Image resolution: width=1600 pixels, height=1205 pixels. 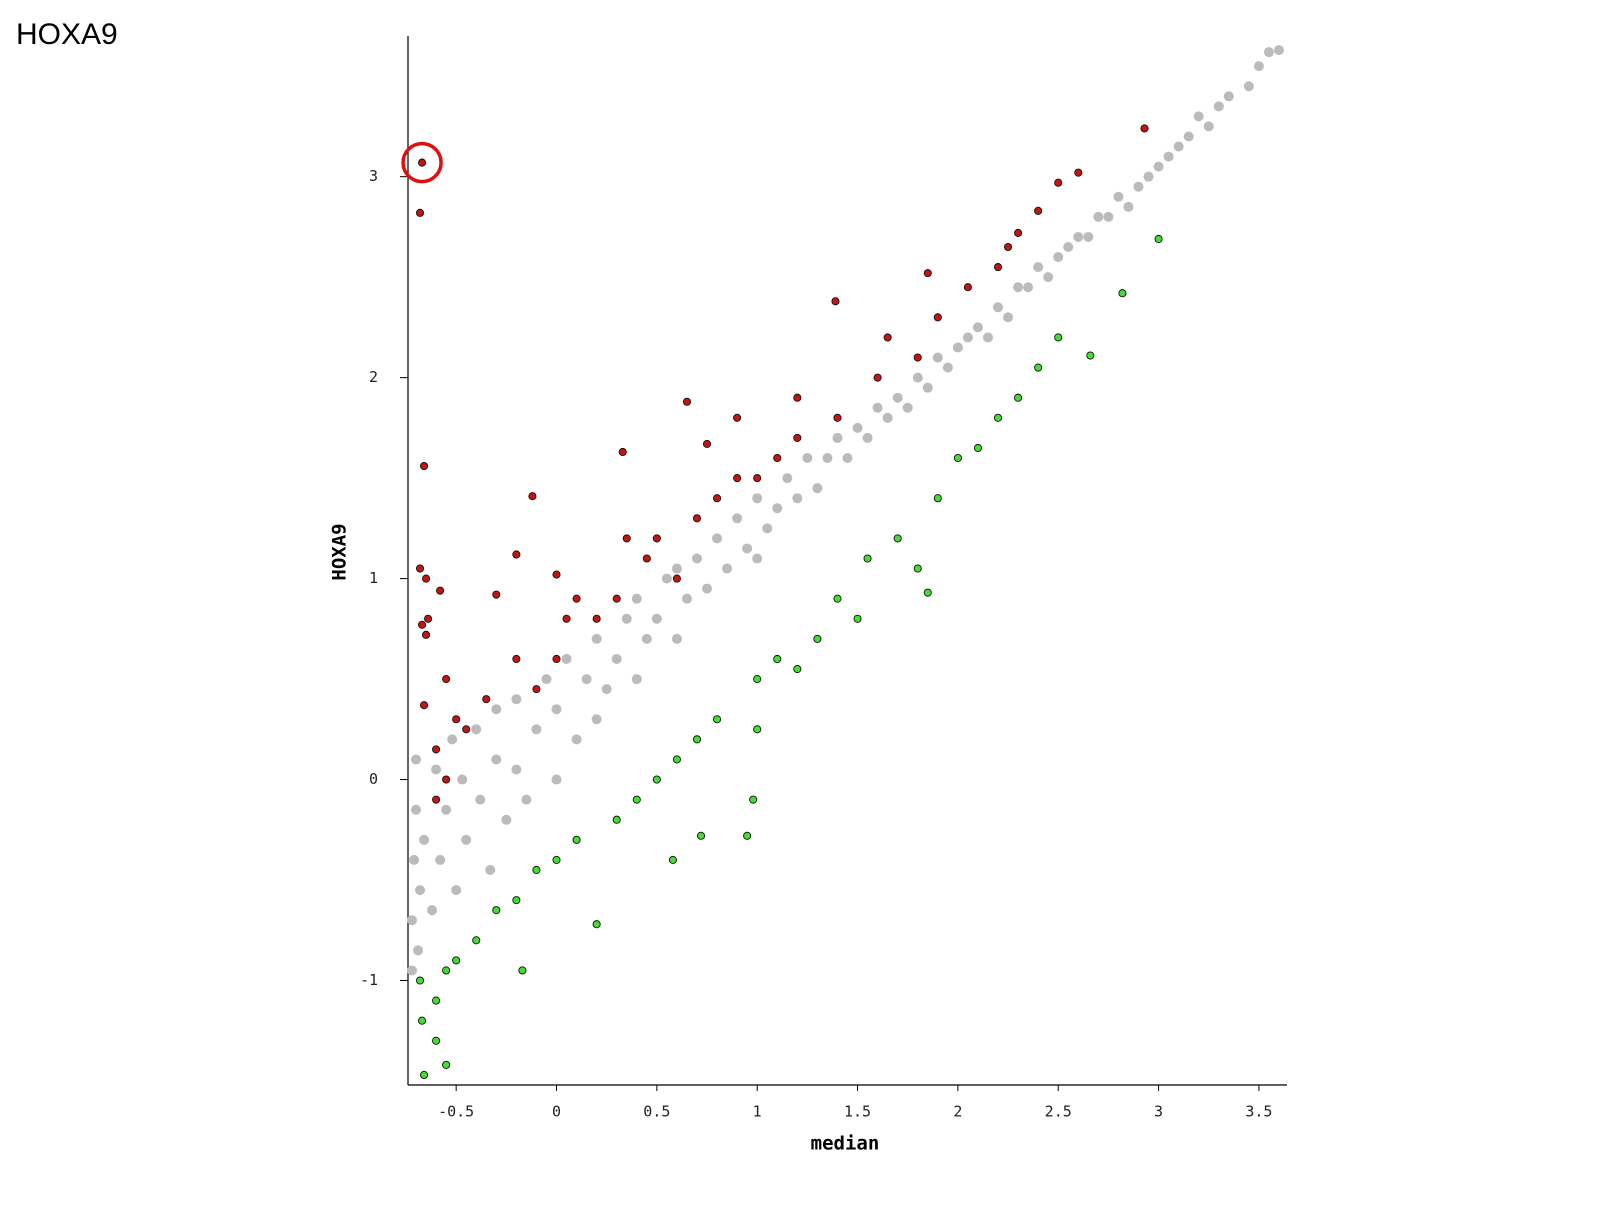 What do you see at coordinates (957, 1112) in the screenshot?
I see `x-tick-label: 2` at bounding box center [957, 1112].